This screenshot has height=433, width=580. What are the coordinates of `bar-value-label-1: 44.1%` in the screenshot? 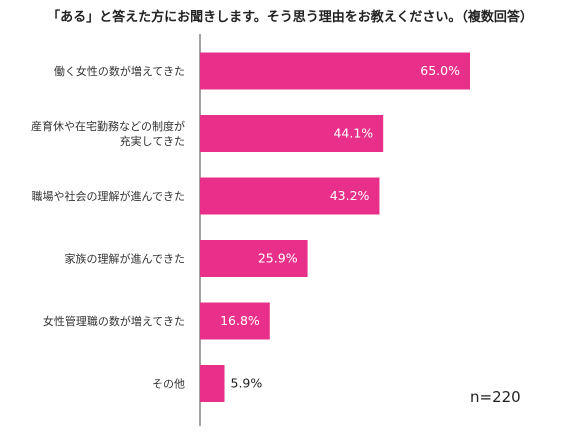 It's located at (353, 133).